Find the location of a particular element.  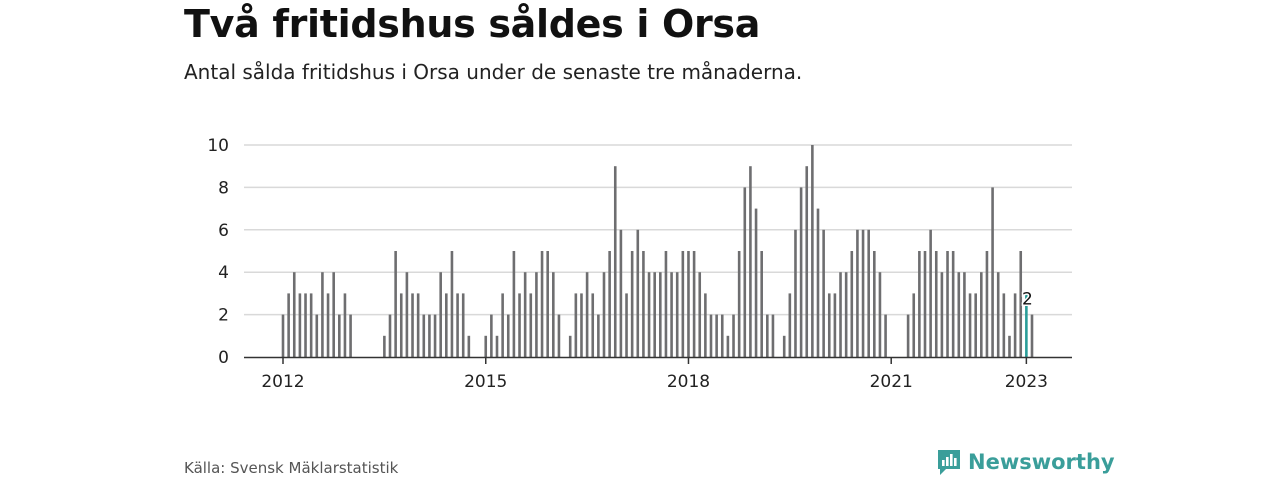

y-tick-label: 4 is located at coordinates (223, 273).